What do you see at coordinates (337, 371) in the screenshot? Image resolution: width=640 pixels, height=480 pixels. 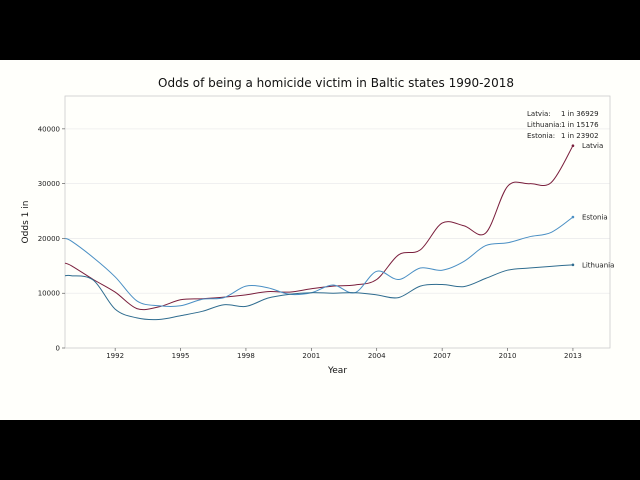 I see `x-axis-label: Year` at bounding box center [337, 371].